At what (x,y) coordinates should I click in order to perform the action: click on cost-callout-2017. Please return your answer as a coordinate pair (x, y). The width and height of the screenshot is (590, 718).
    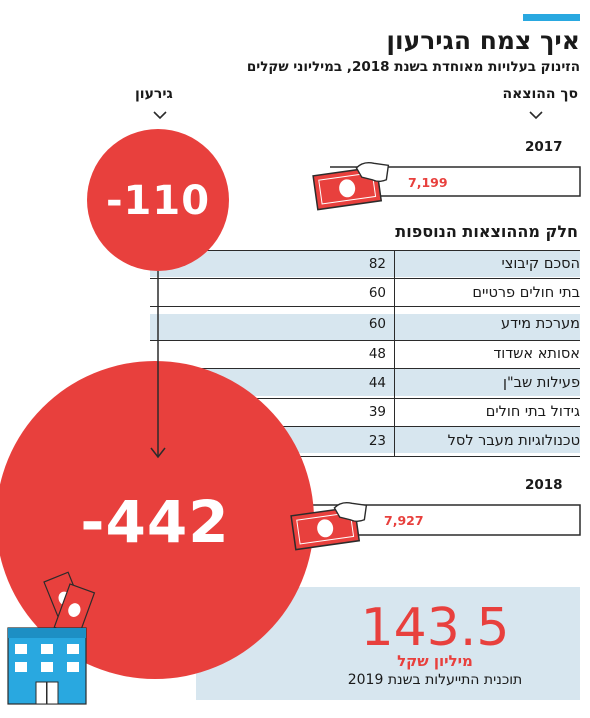
    Looking at the image, I should click on (455, 181).